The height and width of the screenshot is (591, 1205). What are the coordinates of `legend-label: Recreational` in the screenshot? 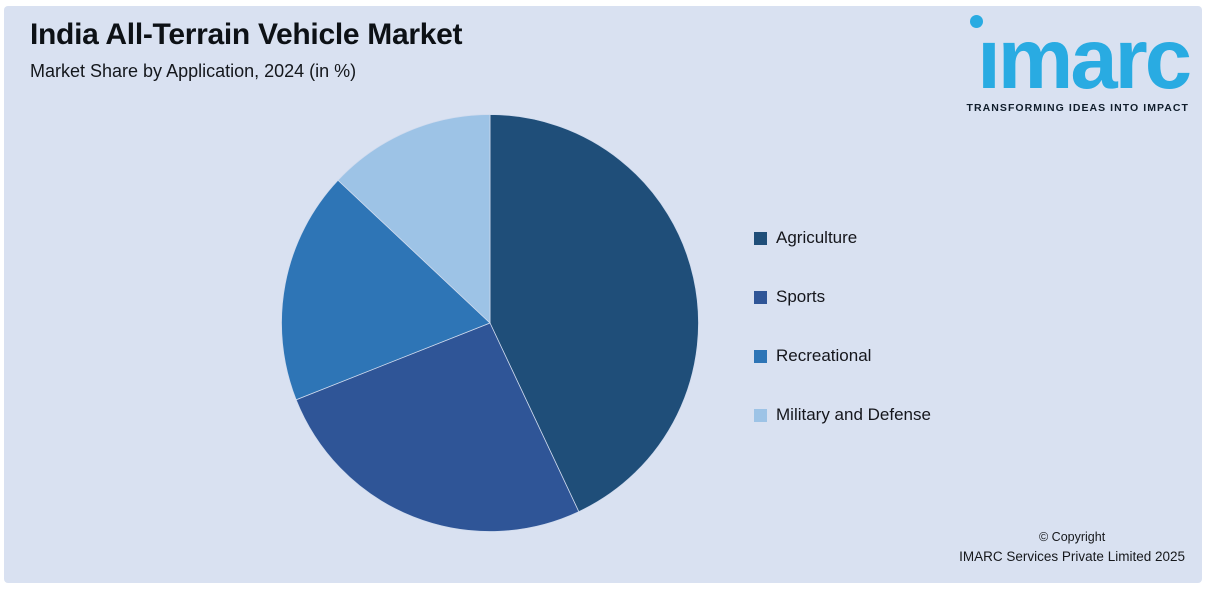 It's located at (824, 355).